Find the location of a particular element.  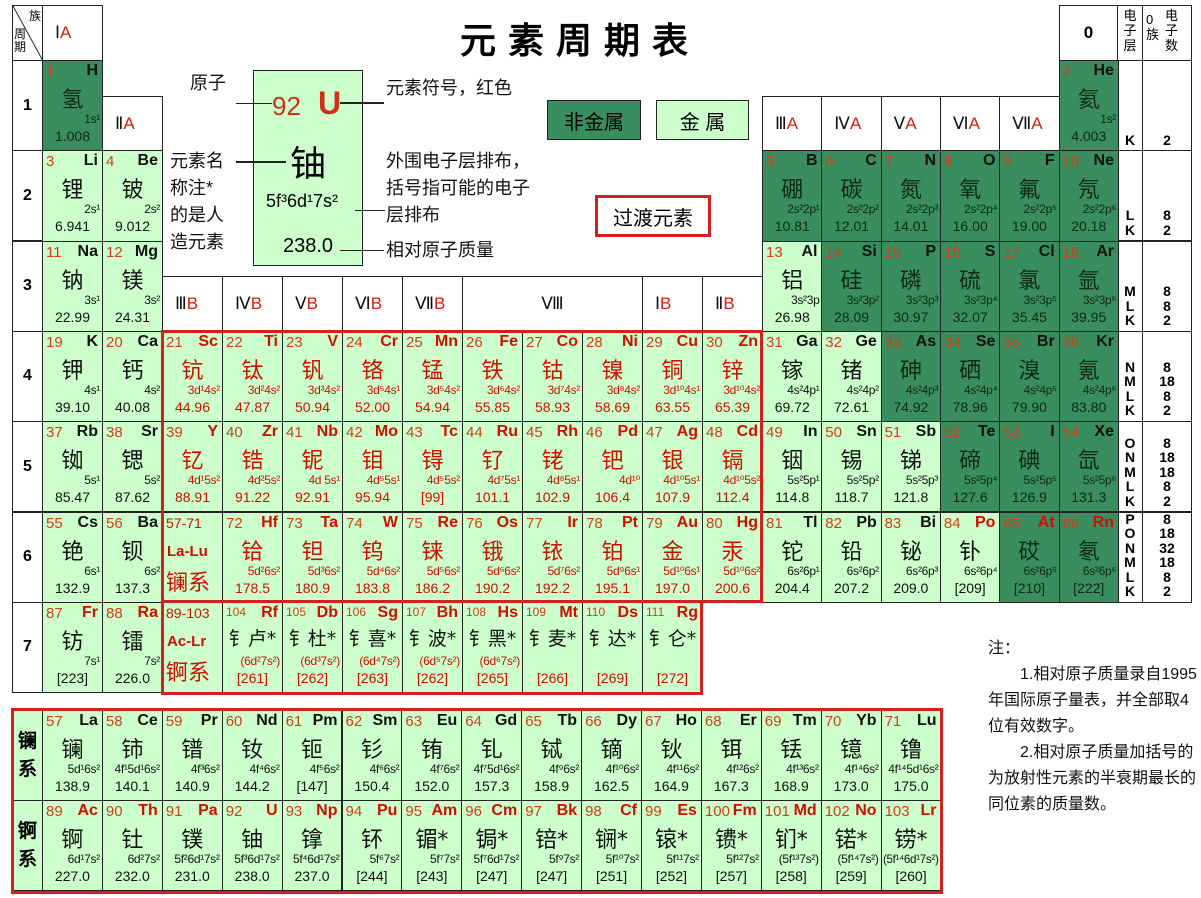

element-cell-mo: 42 Mo 钼 4d⁵5s¹ 95.94 is located at coordinates (372, 467).